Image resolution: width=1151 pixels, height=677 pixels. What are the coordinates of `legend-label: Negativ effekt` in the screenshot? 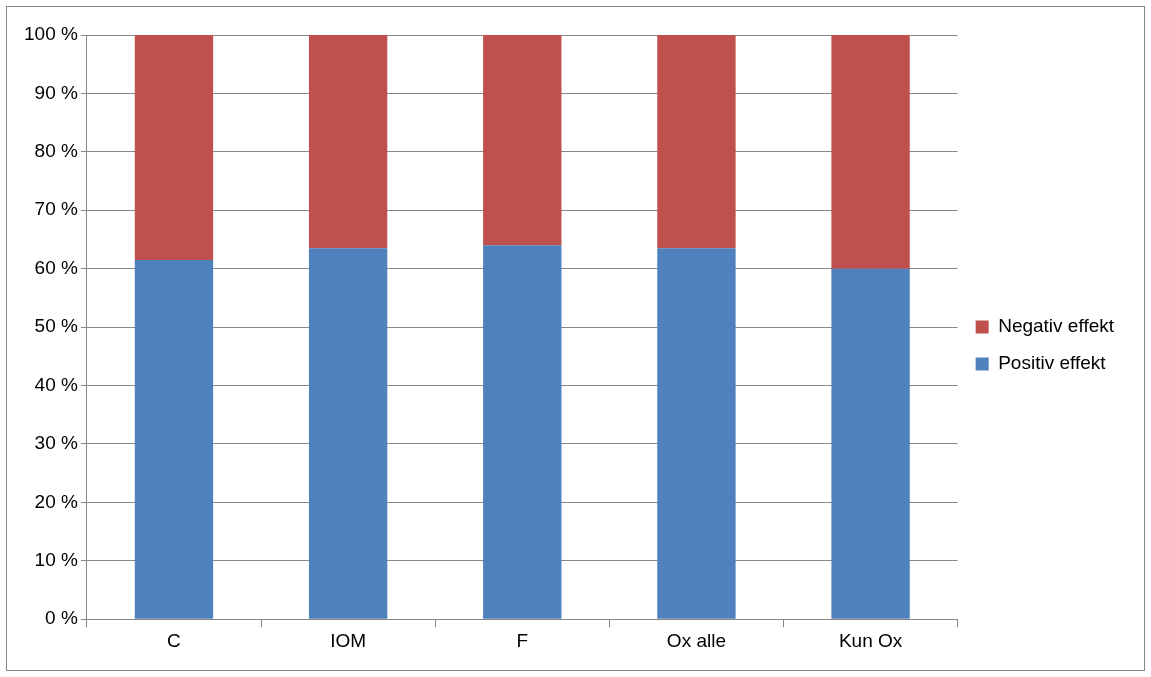 It's located at (1056, 326).